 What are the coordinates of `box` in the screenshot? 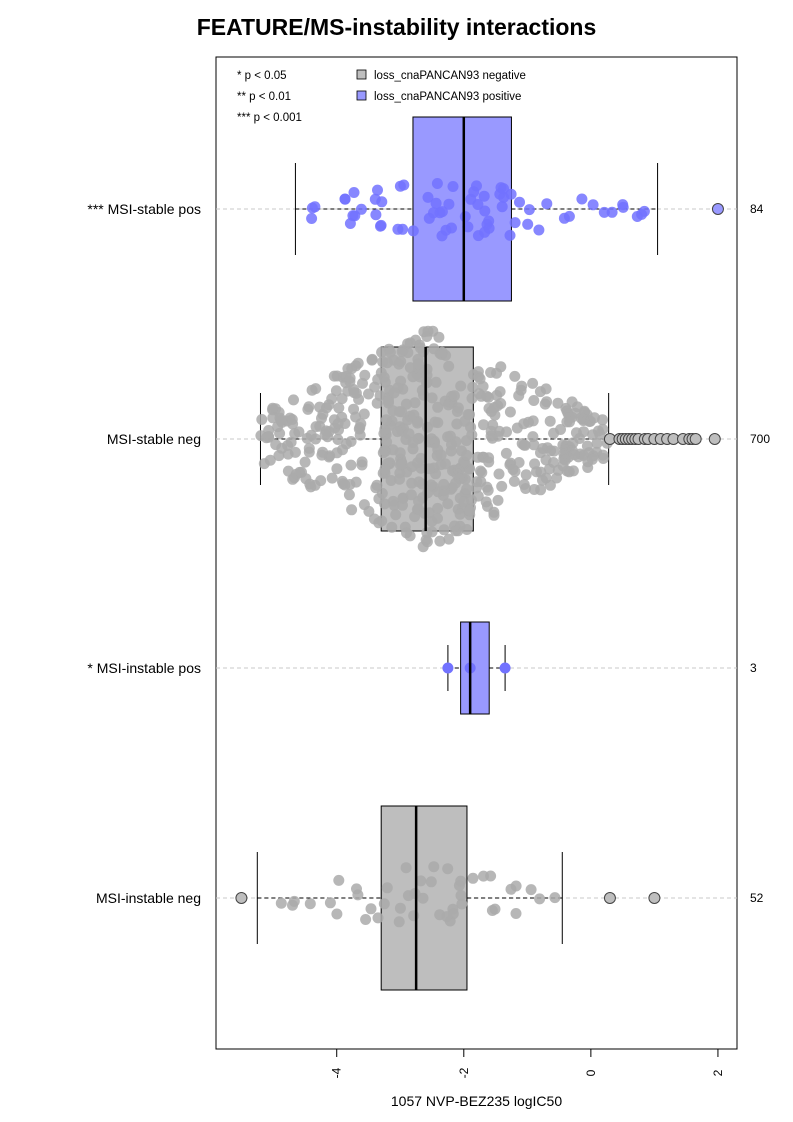 It's located at (462, 209).